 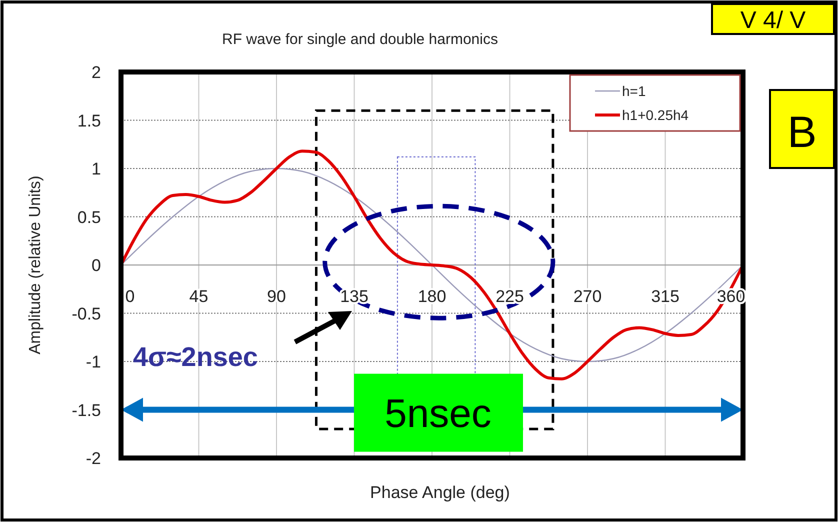 What do you see at coordinates (93, 362) in the screenshot?
I see `y-tick-label: -1` at bounding box center [93, 362].